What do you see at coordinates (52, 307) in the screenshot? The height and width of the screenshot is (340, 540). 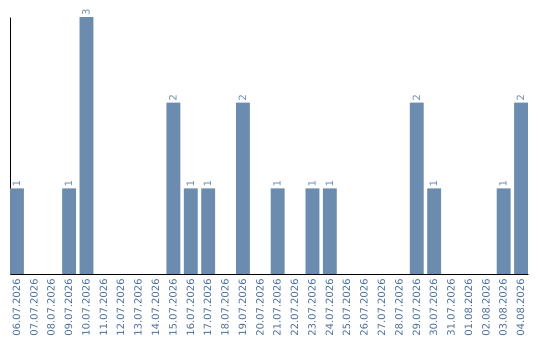 I see `x-tick-label: 08.07.2026` at bounding box center [52, 307].